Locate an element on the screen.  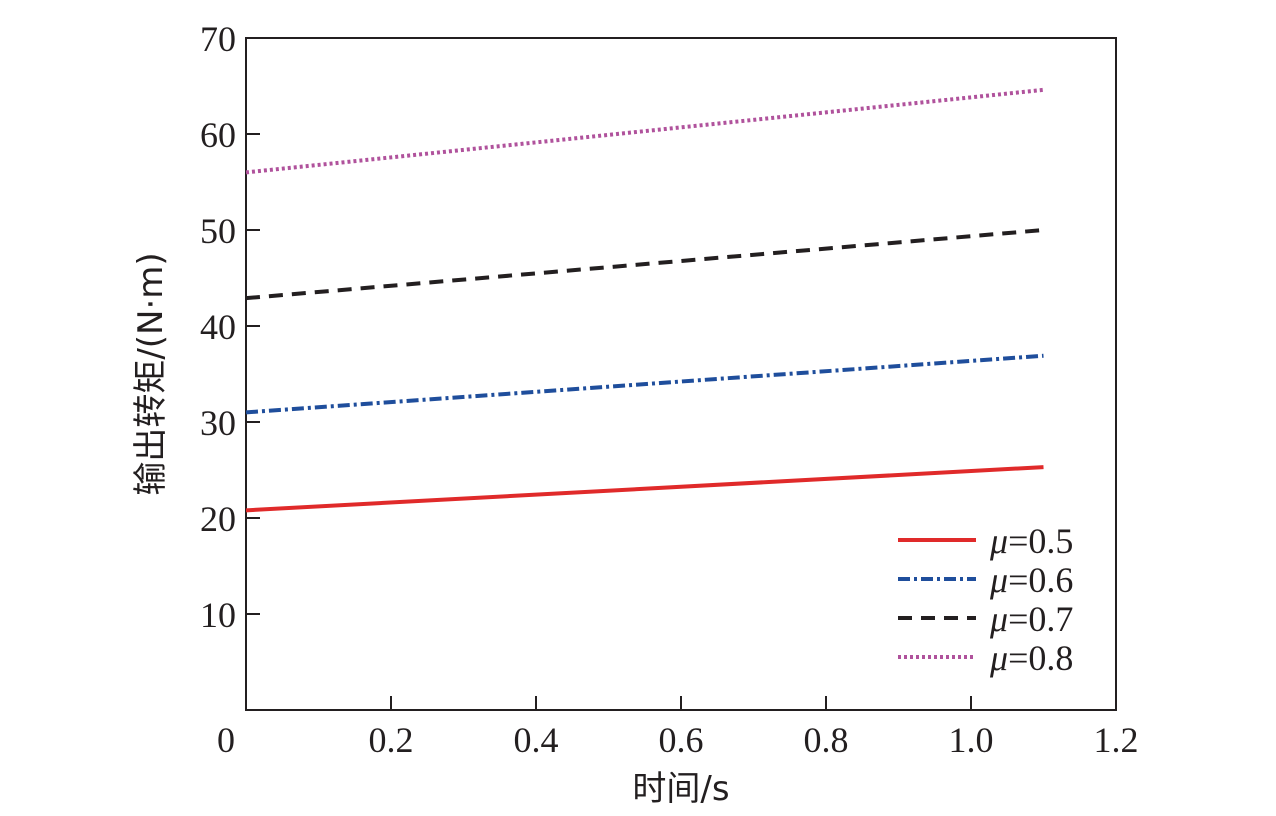
x-axis-ticks: 0 0.2 0.4 0.6 0.8 1.0 1.2 is located at coordinates (678, 728).